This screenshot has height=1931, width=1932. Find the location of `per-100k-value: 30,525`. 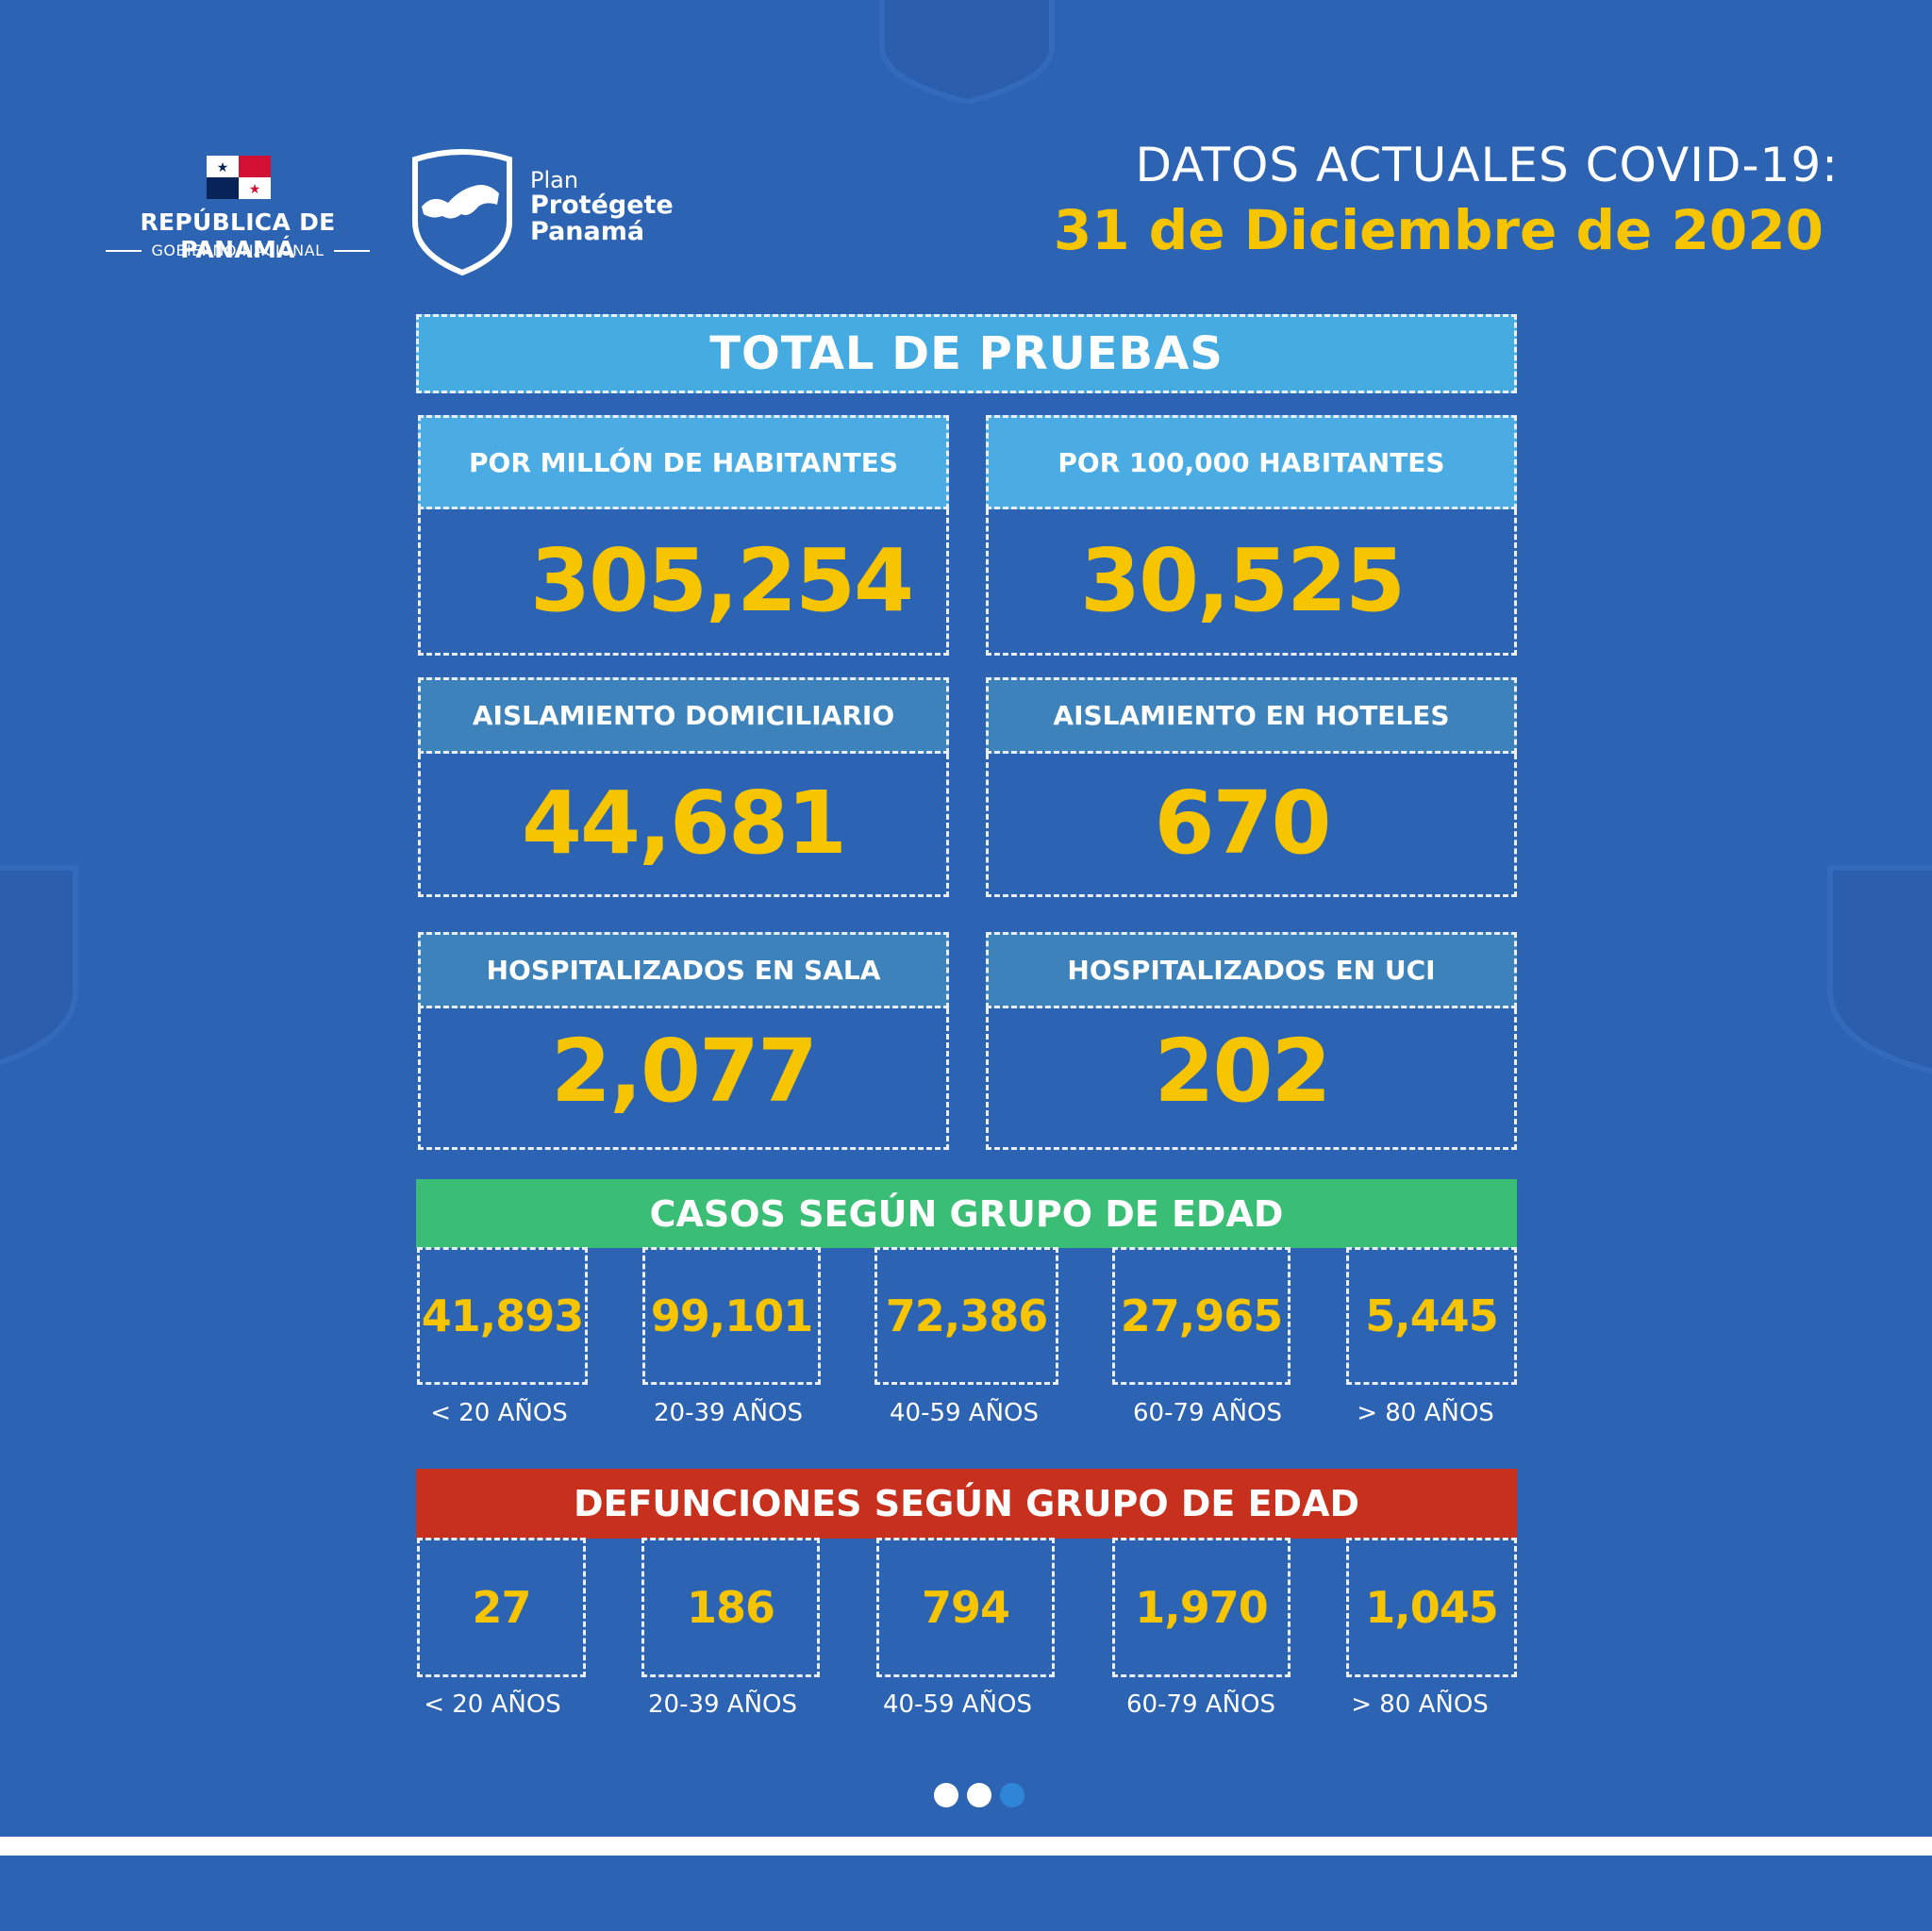

per-100k-value: 30,525 is located at coordinates (1243, 580).